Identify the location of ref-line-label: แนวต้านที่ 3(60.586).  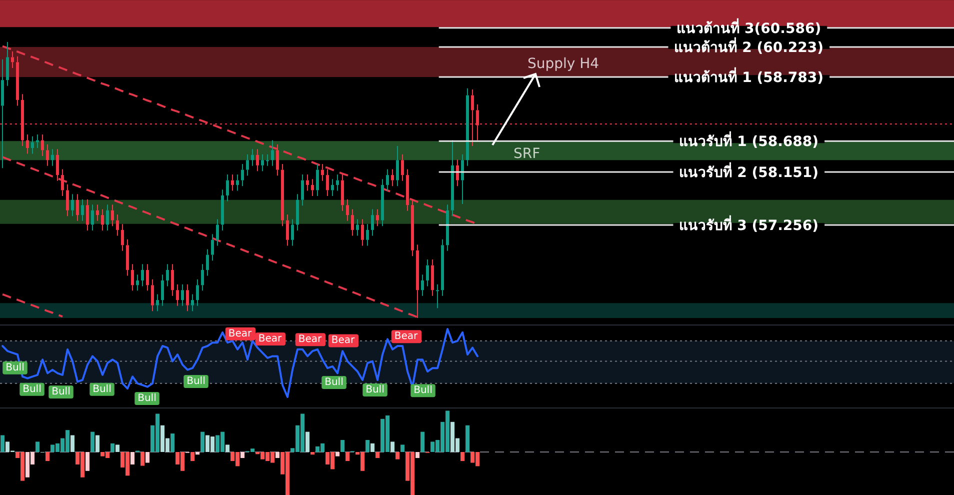
(749, 27).